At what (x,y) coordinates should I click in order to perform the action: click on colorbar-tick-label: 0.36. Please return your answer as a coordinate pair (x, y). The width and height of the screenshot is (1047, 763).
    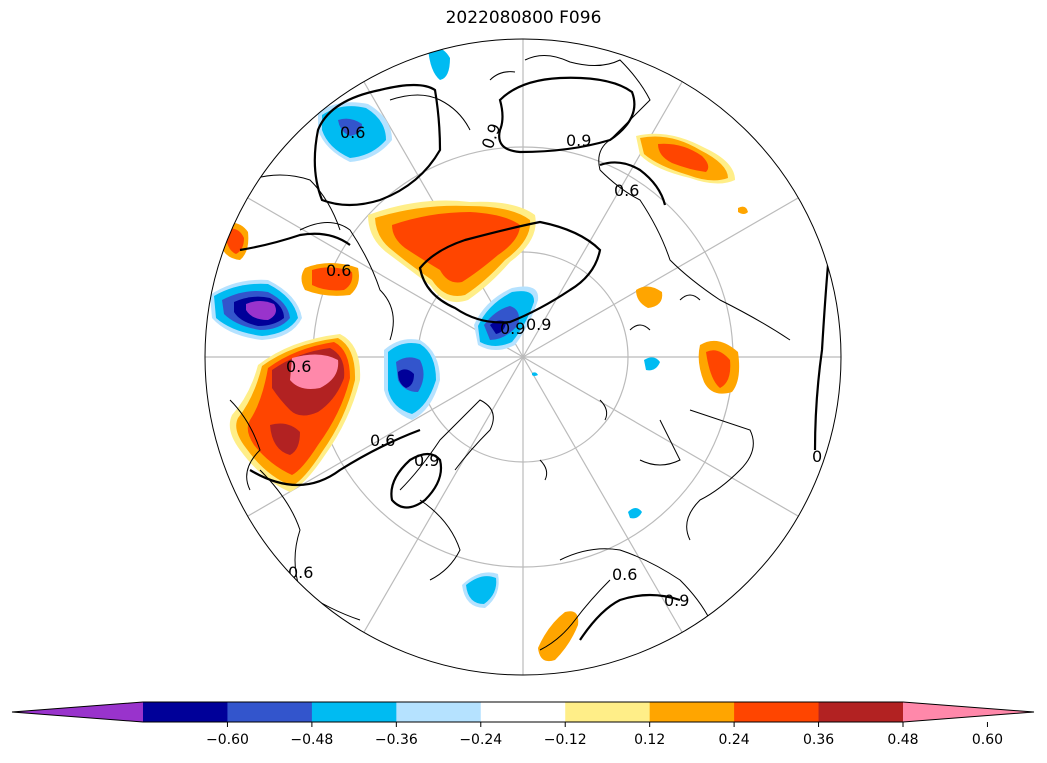
    Looking at the image, I should click on (818, 740).